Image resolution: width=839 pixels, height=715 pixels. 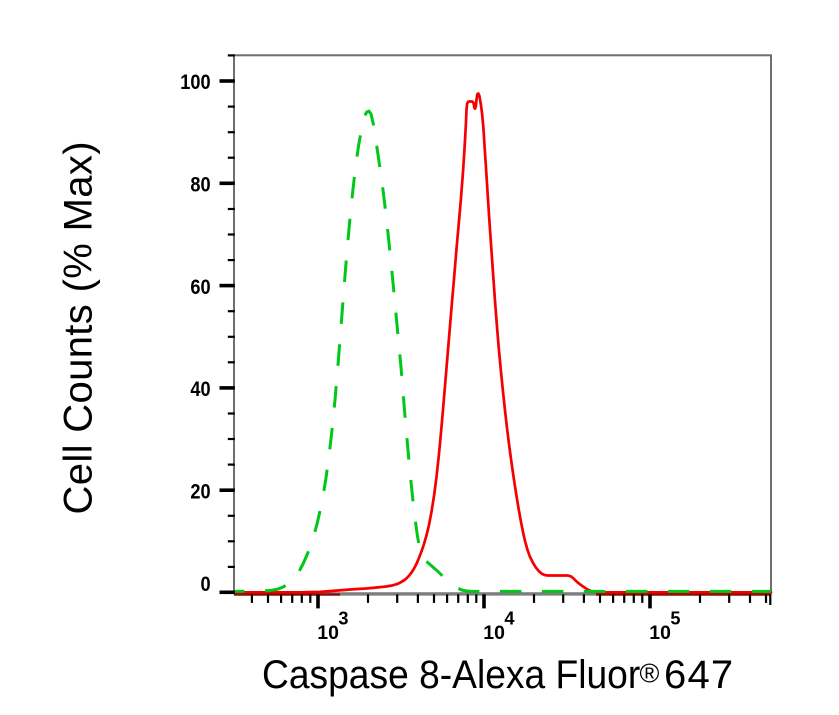 What do you see at coordinates (200, 492) in the screenshot?
I see `svg-text: 20` at bounding box center [200, 492].